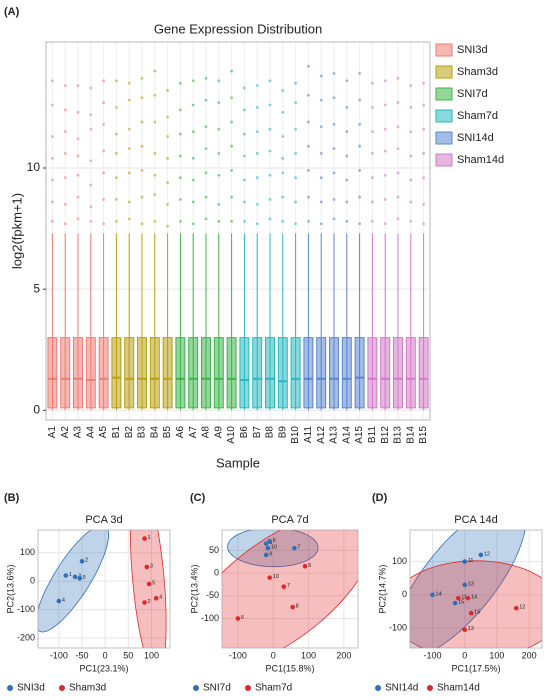 The height and width of the screenshot is (700, 550). What do you see at coordinates (282, 432) in the screenshot?
I see `x-tick-label: B9` at bounding box center [282, 432].